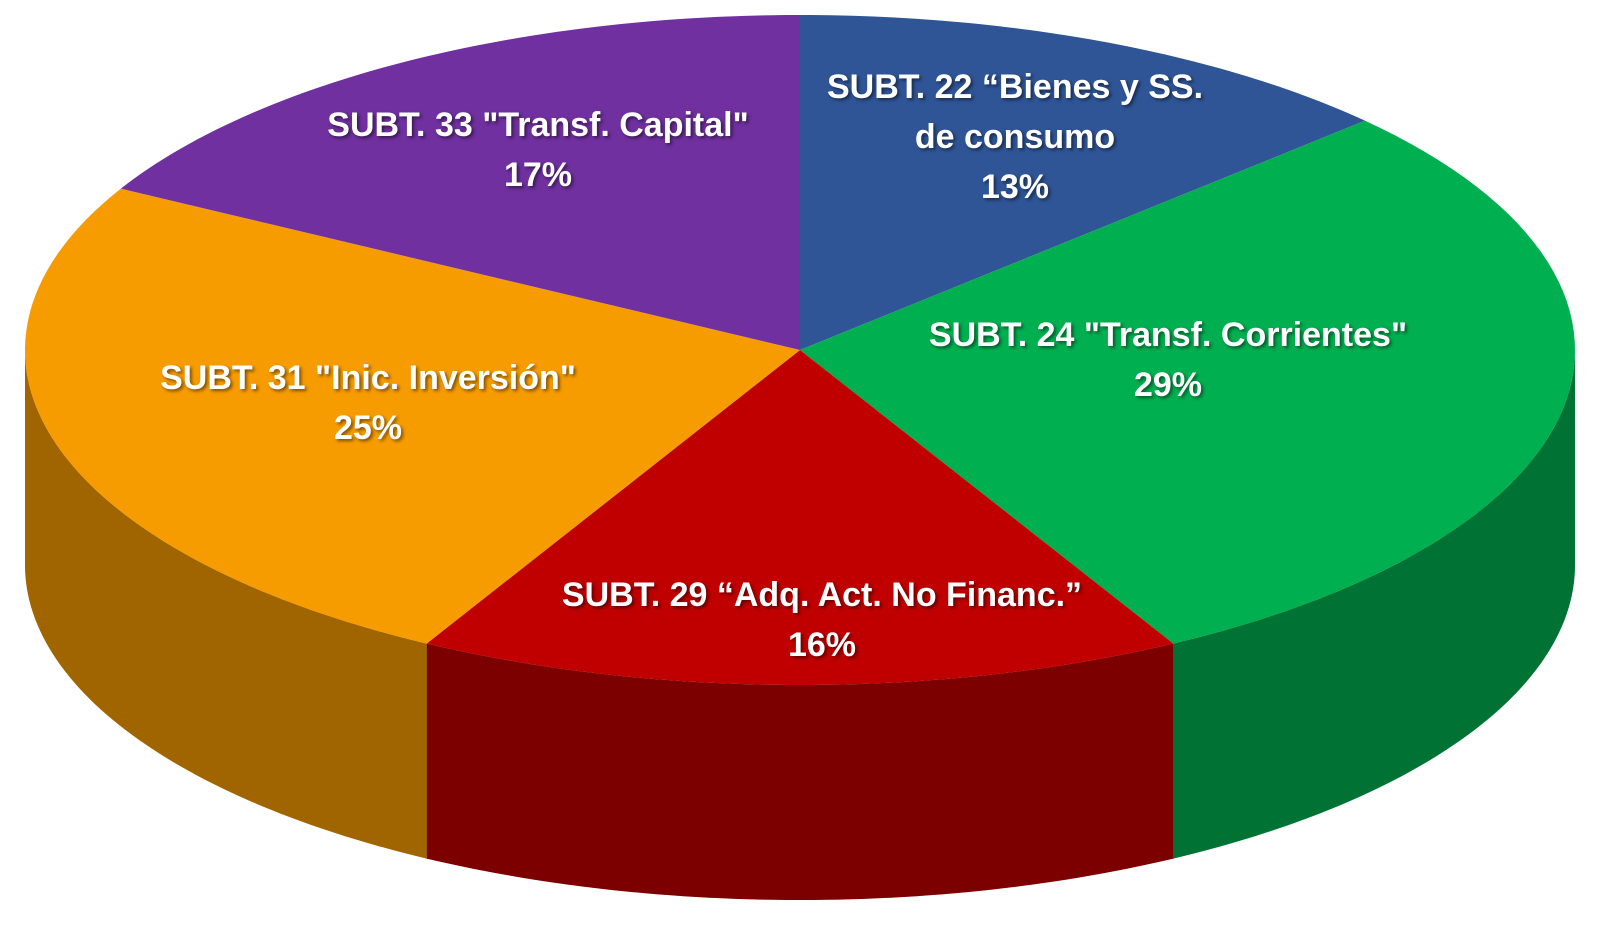  Describe the element at coordinates (1168, 335) in the screenshot. I see `category-label: SUBT. 24 "Transf. Corrientes"` at that location.